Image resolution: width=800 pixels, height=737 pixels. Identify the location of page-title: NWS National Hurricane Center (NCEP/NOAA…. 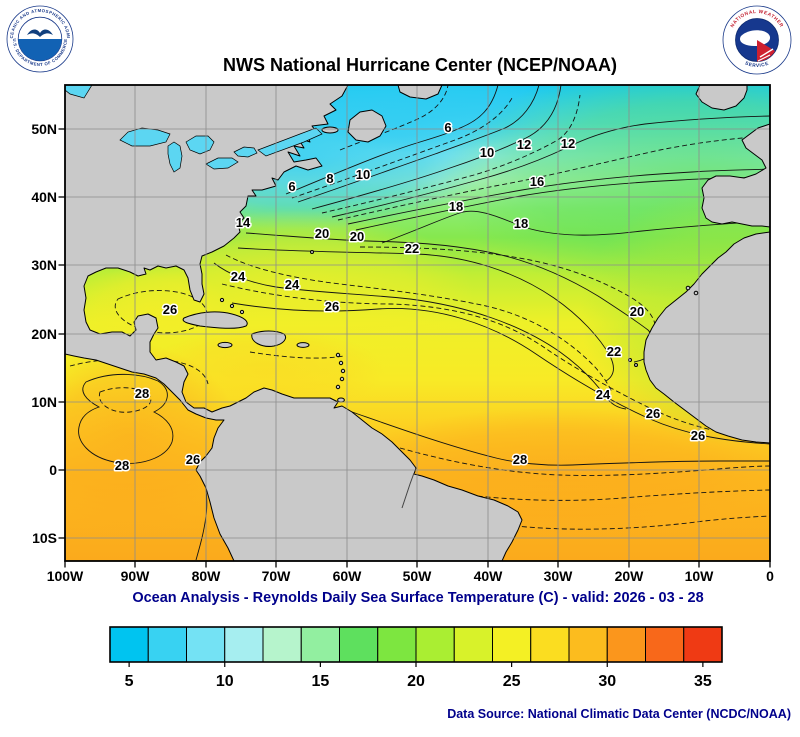
(420, 65).